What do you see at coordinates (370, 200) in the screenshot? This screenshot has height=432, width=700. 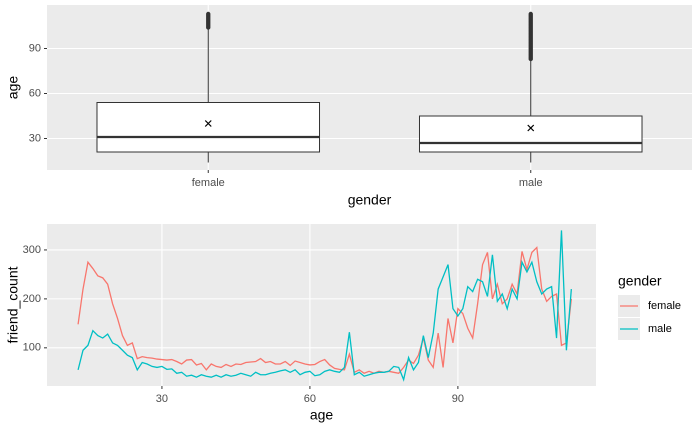 I see `x-axis-title: gender` at bounding box center [370, 200].